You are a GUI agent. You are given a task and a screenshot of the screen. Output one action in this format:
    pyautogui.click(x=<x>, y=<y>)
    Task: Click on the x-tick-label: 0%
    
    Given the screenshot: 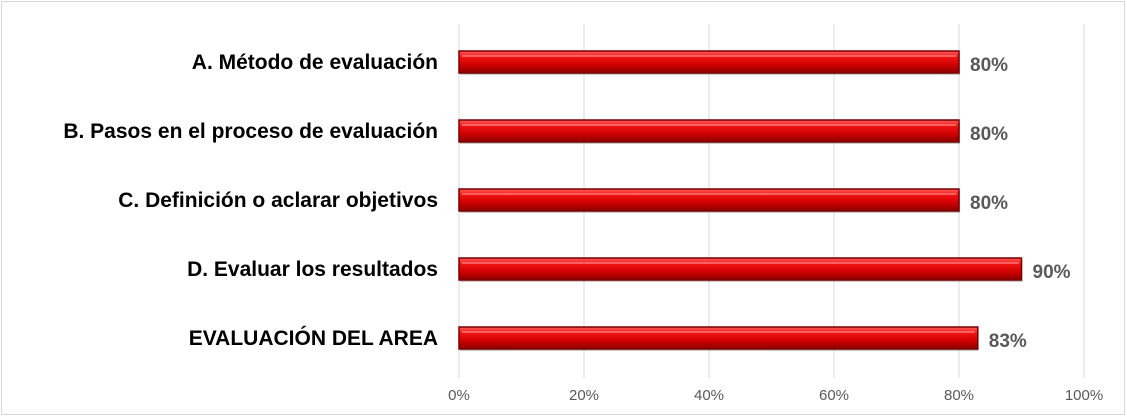 What is the action you would take?
    pyautogui.click(x=459, y=395)
    